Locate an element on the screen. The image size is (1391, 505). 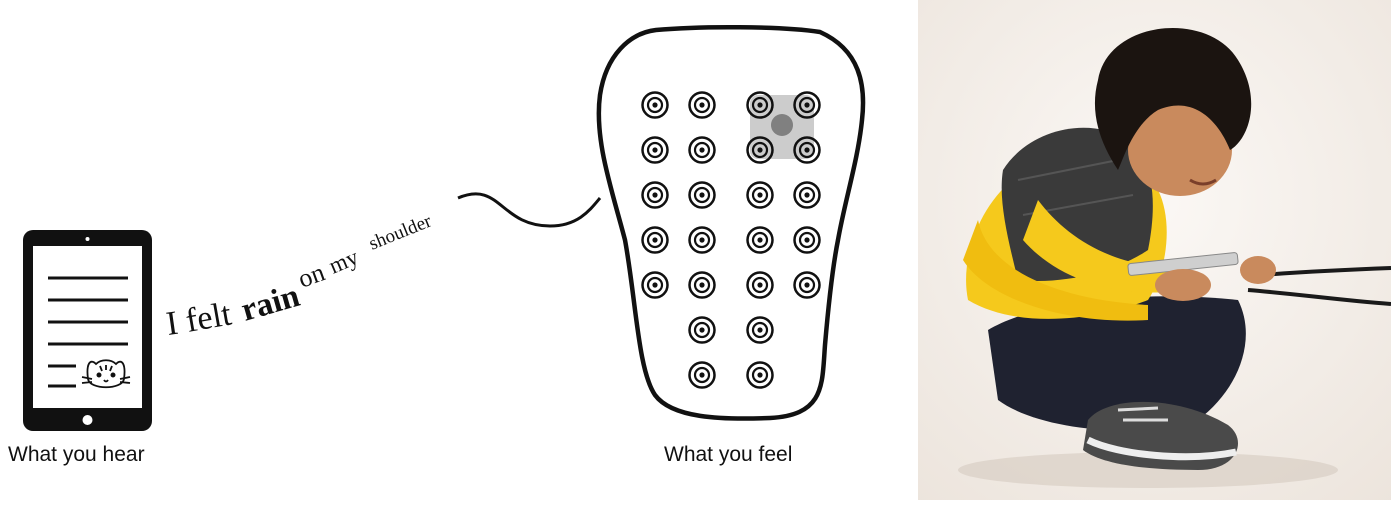
curved-sentence: I felt rain on my shoulder is located at coordinates (299, 276).